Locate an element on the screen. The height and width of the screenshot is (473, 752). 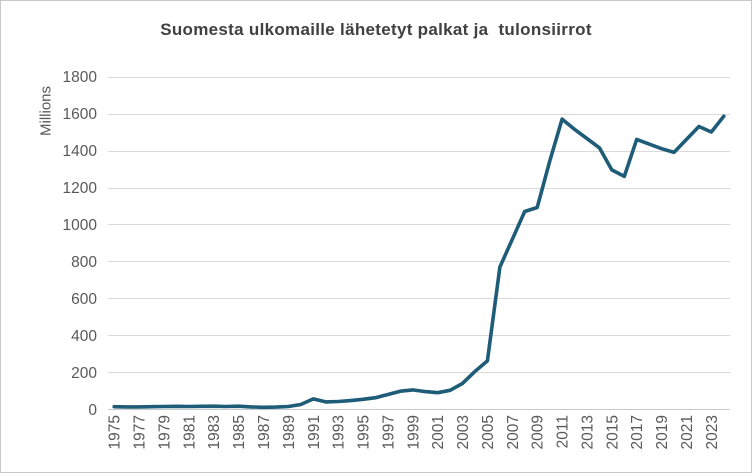
x-axis-tick-label: 2021 is located at coordinates (687, 432).